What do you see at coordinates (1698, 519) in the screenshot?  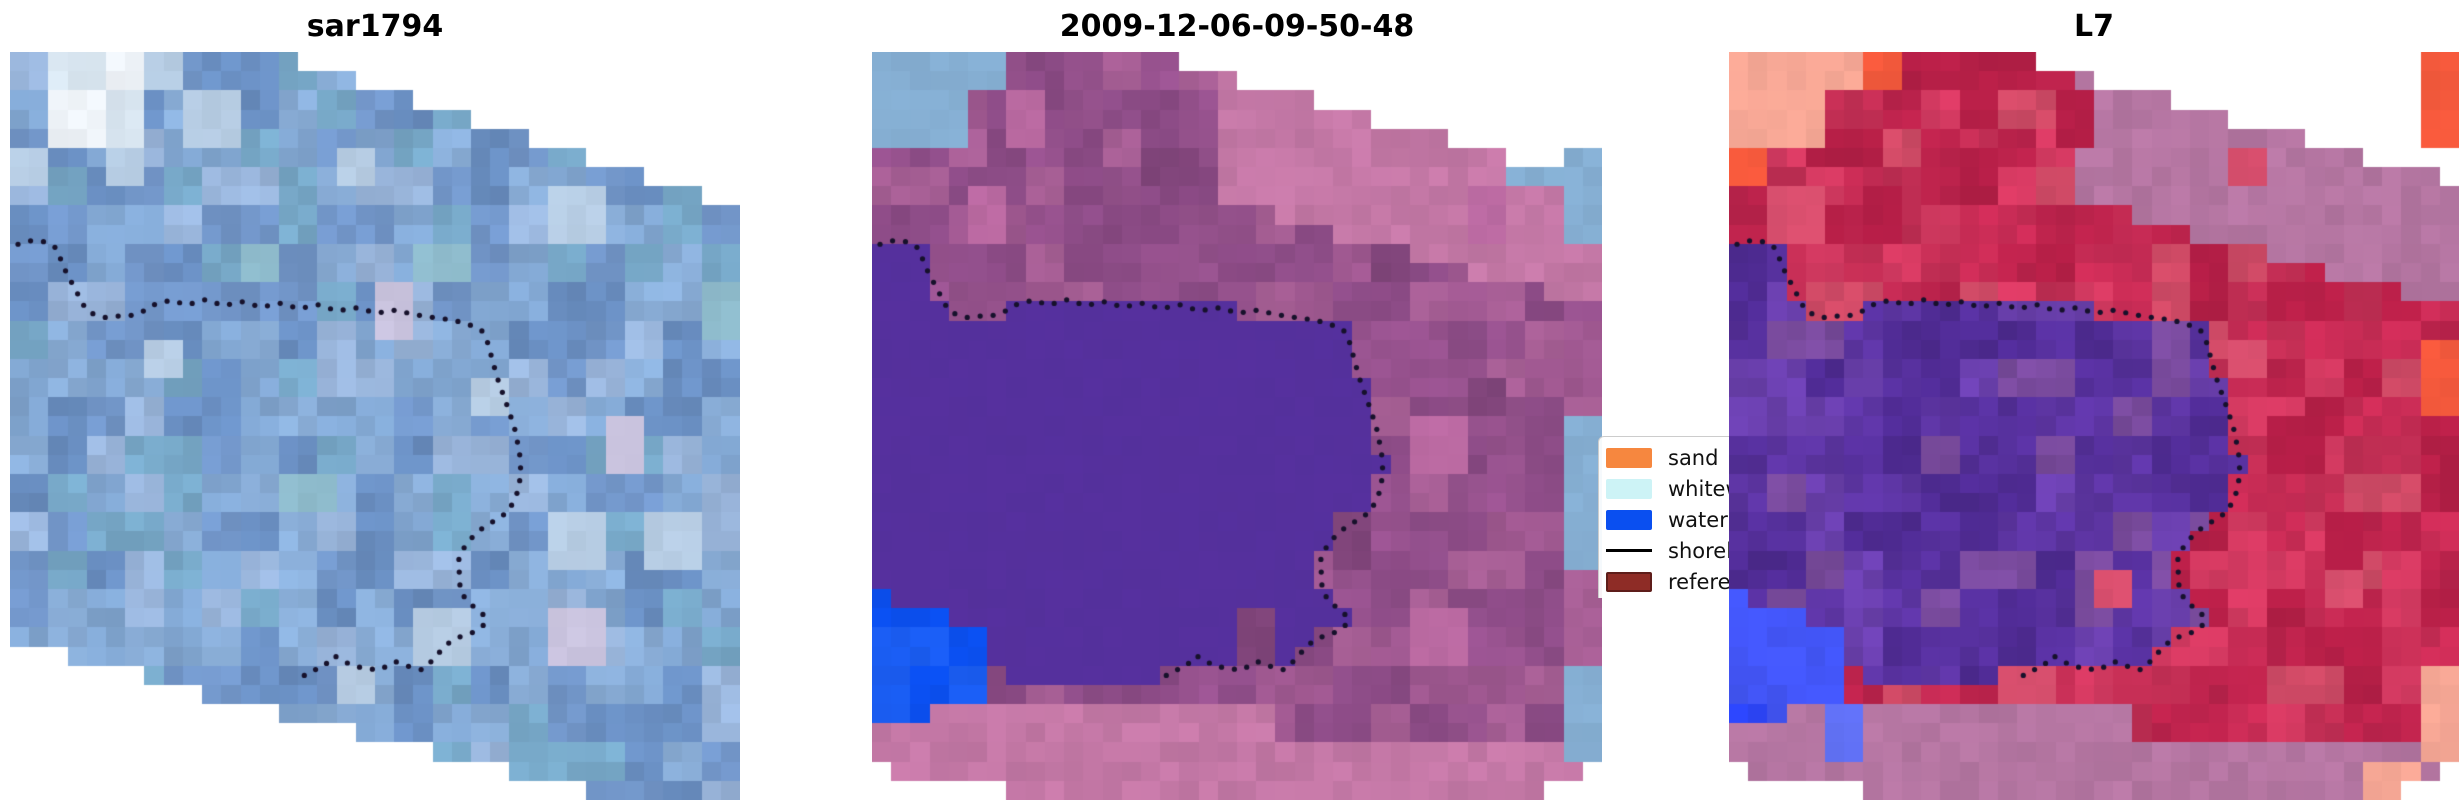 I see `legend-label-water: water` at bounding box center [1698, 519].